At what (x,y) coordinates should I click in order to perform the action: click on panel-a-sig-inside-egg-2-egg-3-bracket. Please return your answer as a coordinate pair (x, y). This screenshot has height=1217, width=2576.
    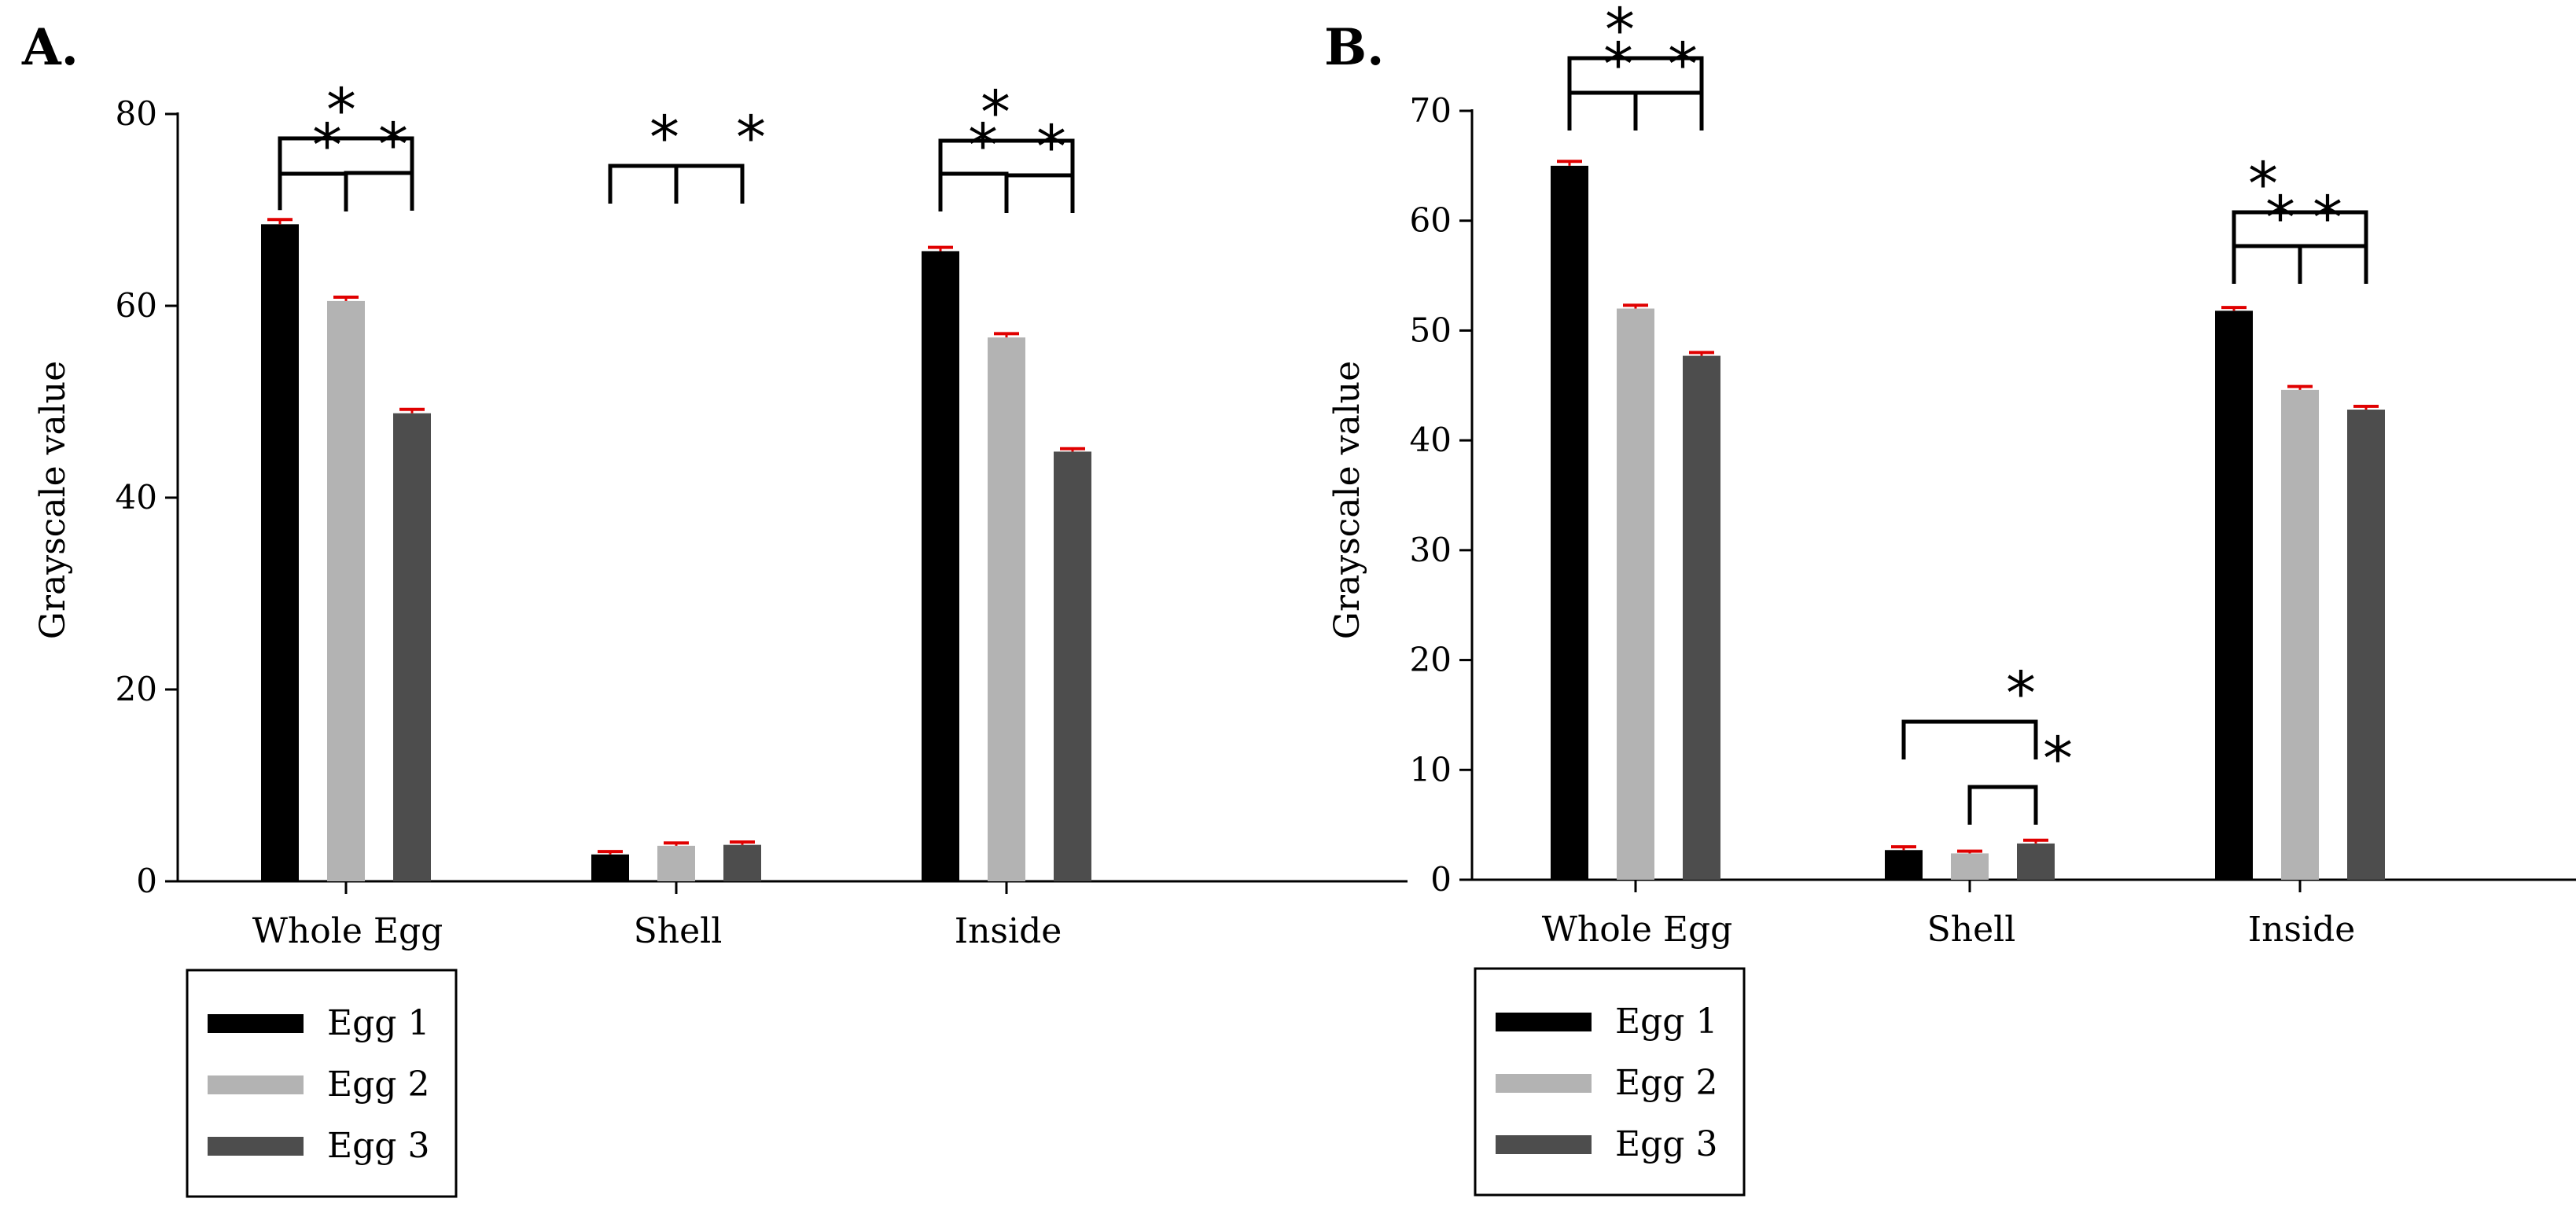
    Looking at the image, I should click on (1040, 193).